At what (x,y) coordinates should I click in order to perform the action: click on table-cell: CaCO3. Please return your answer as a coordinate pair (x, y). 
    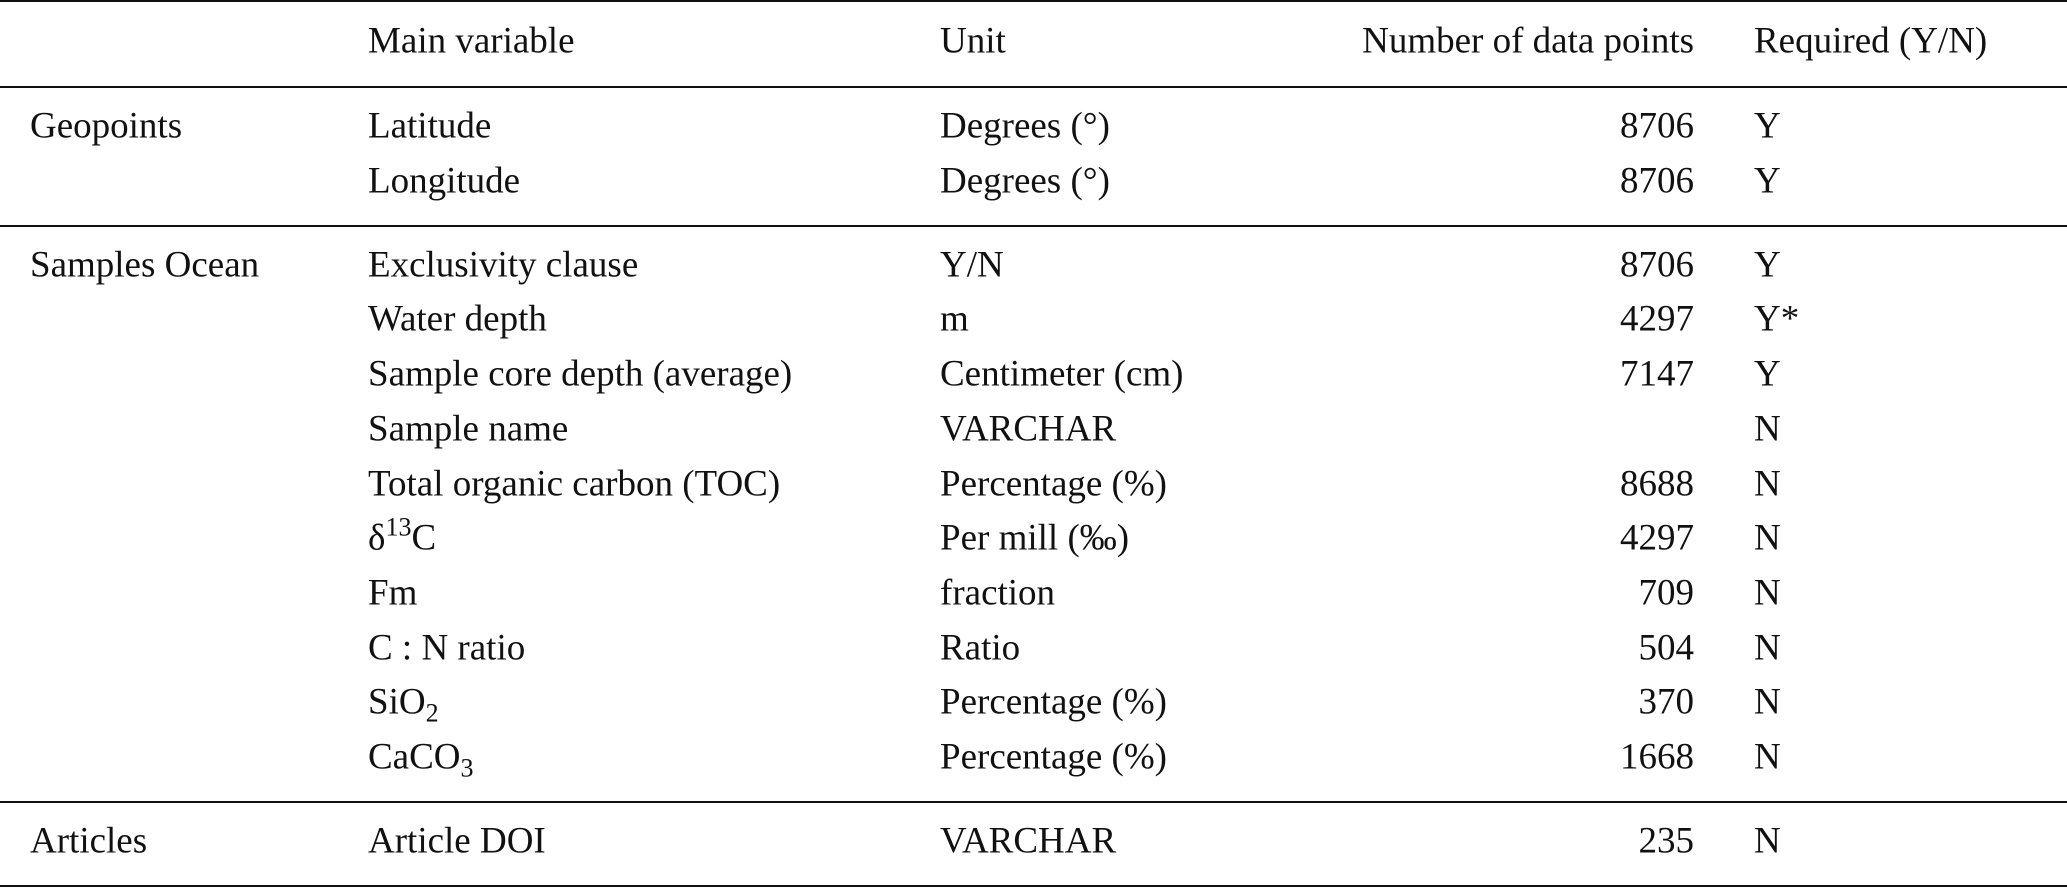
    Looking at the image, I should click on (421, 759).